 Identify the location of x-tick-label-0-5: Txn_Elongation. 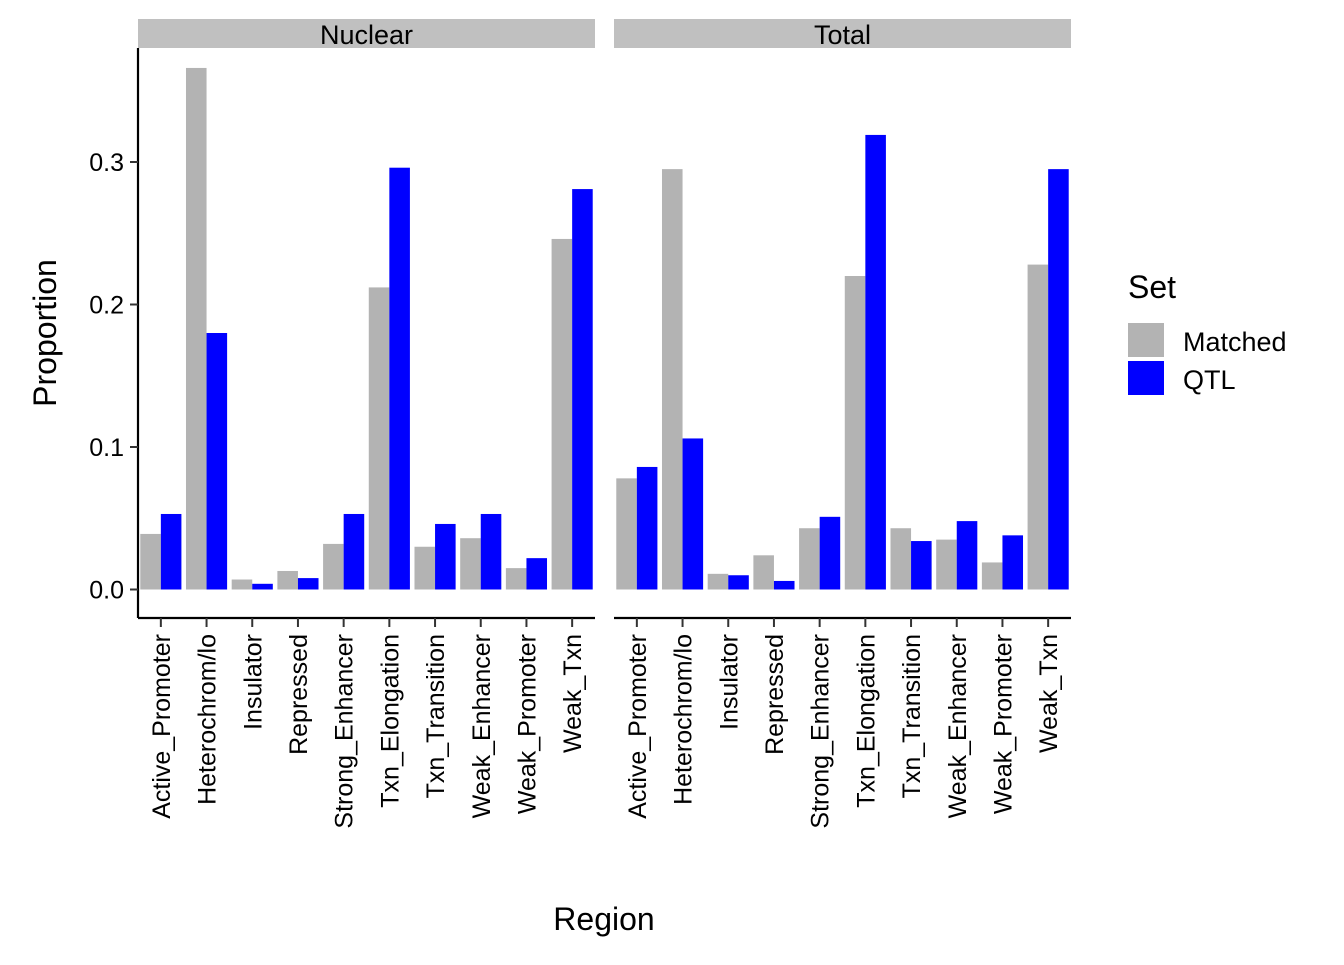
(390, 721).